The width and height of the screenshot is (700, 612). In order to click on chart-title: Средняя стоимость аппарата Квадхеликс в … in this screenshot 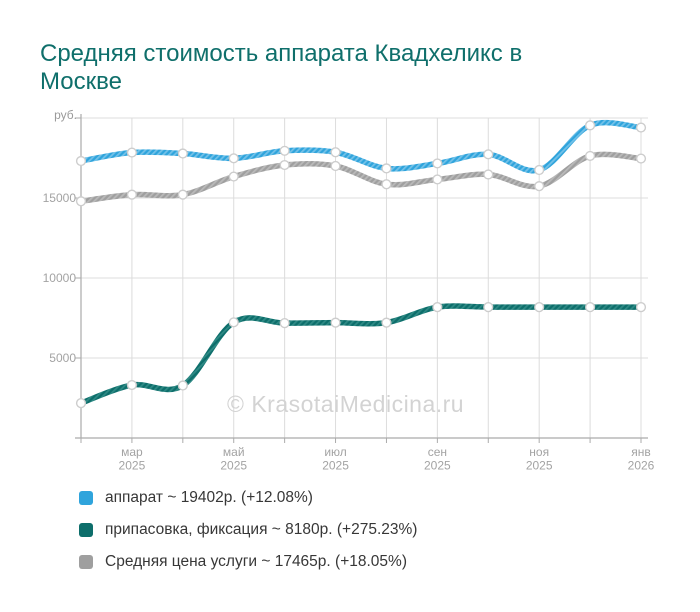, I will do `click(281, 67)`.